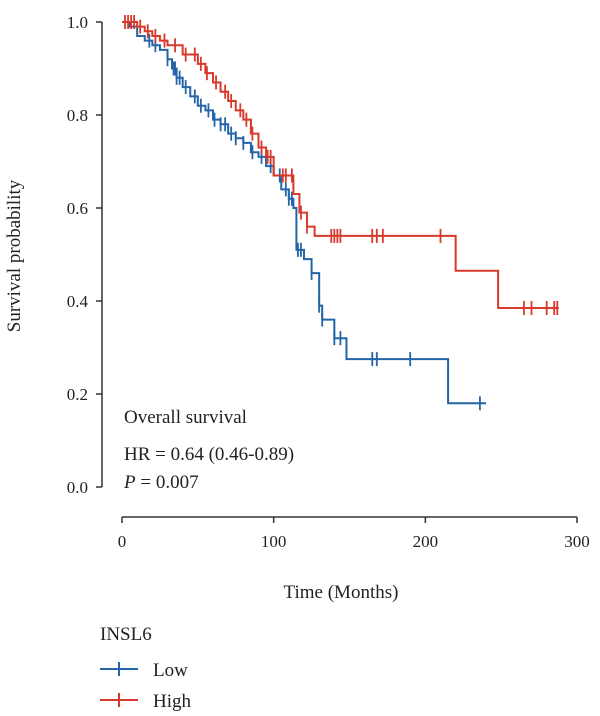 The width and height of the screenshot is (600, 716). Describe the element at coordinates (129, 482) in the screenshot. I see `annotation-p-var: P` at that location.